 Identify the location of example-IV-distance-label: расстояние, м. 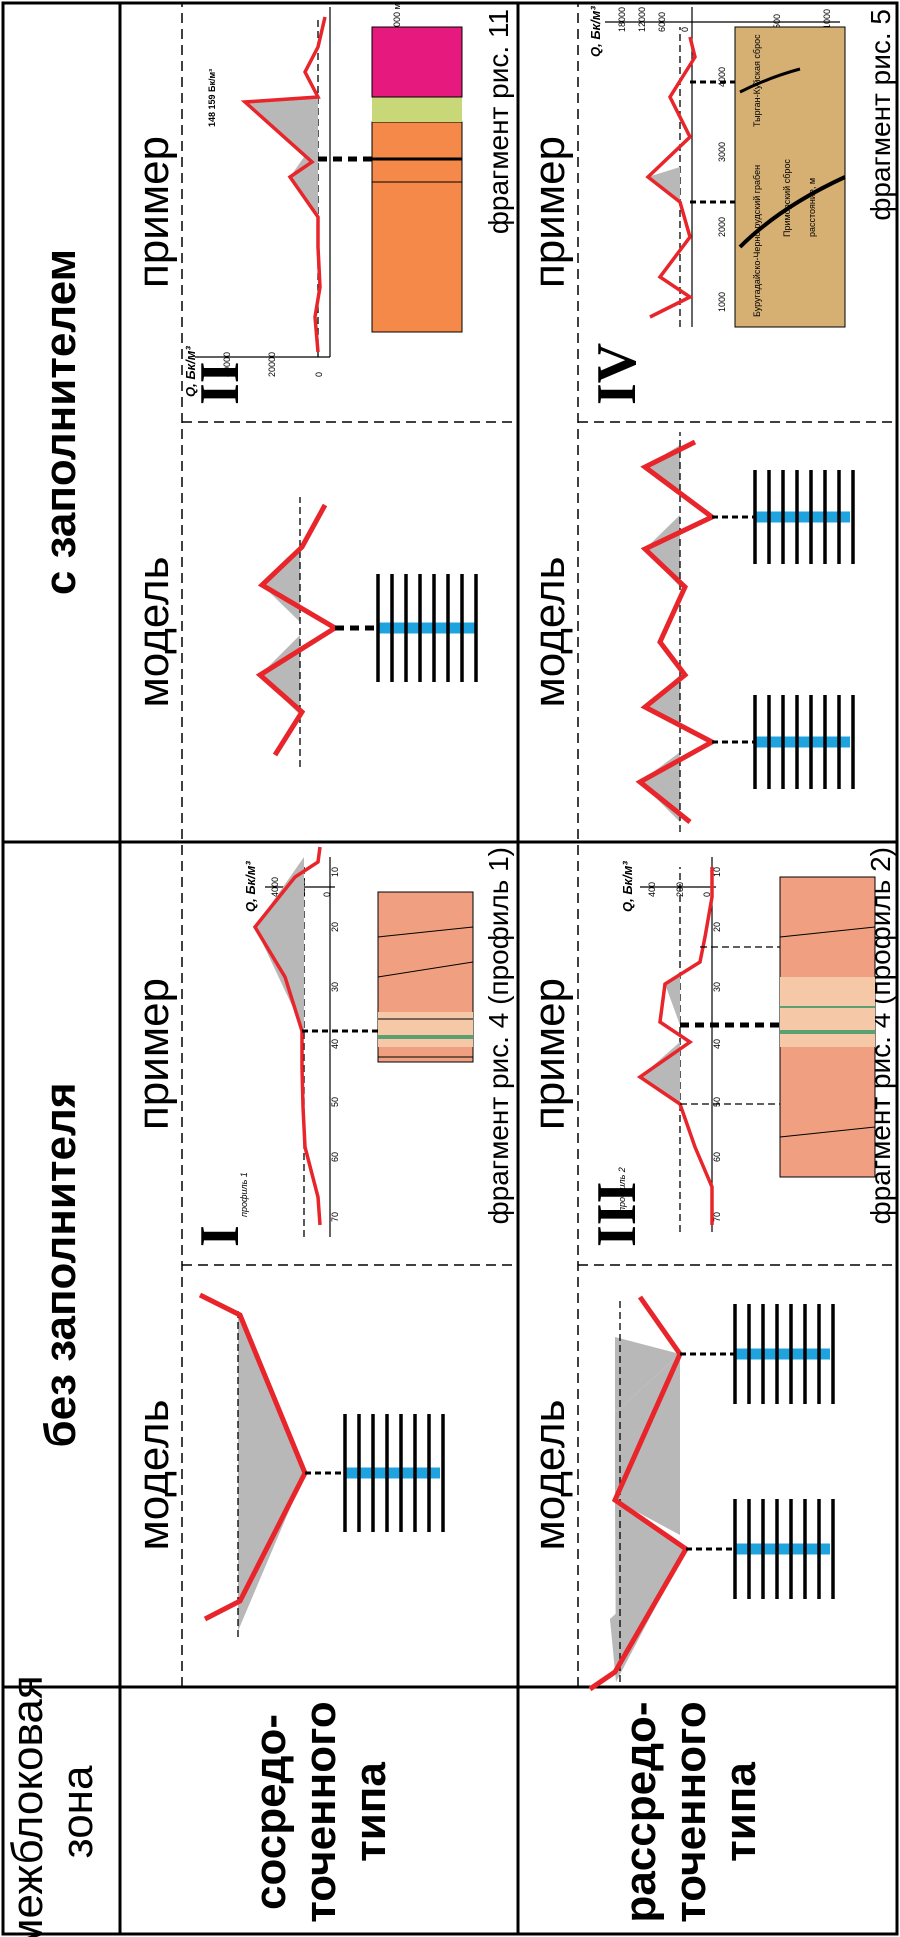
(812, 207).